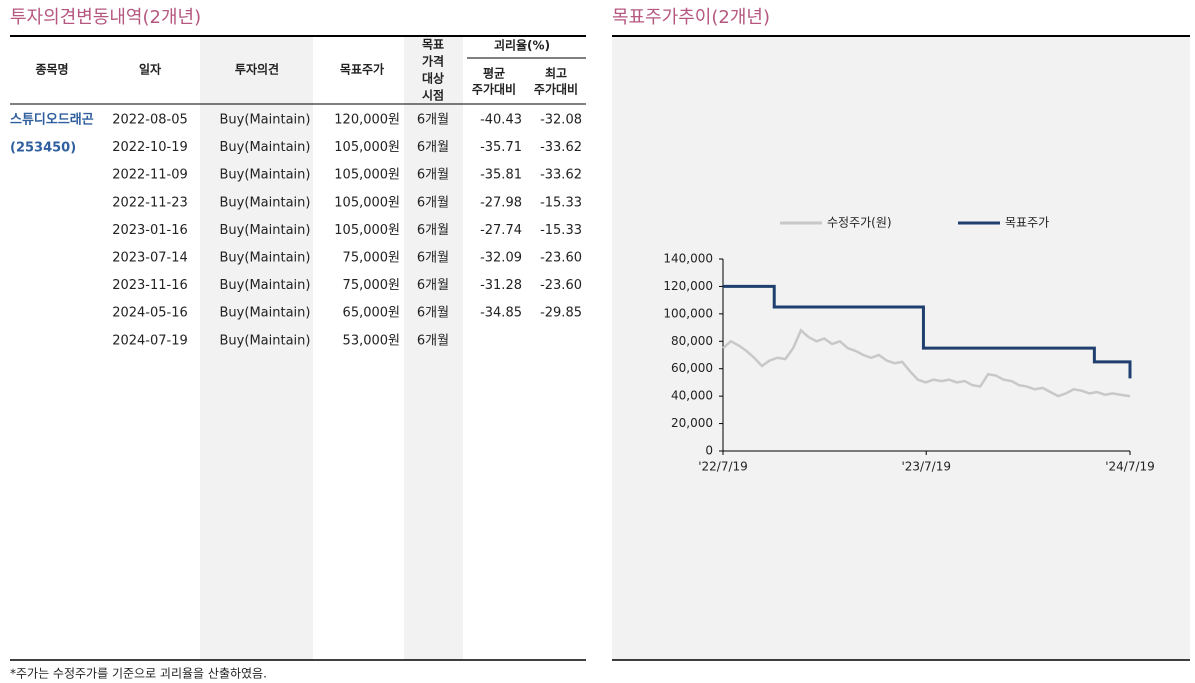  What do you see at coordinates (150, 285) in the screenshot?
I see `cell: 2023-11-16` at bounding box center [150, 285].